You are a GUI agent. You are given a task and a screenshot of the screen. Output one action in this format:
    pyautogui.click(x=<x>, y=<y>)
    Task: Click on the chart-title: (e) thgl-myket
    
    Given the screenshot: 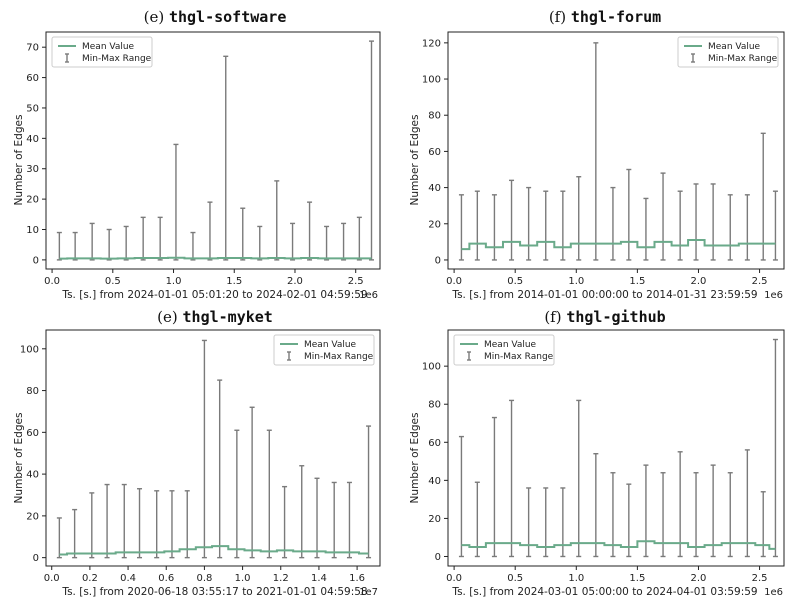 What is the action you would take?
    pyautogui.click(x=215, y=317)
    